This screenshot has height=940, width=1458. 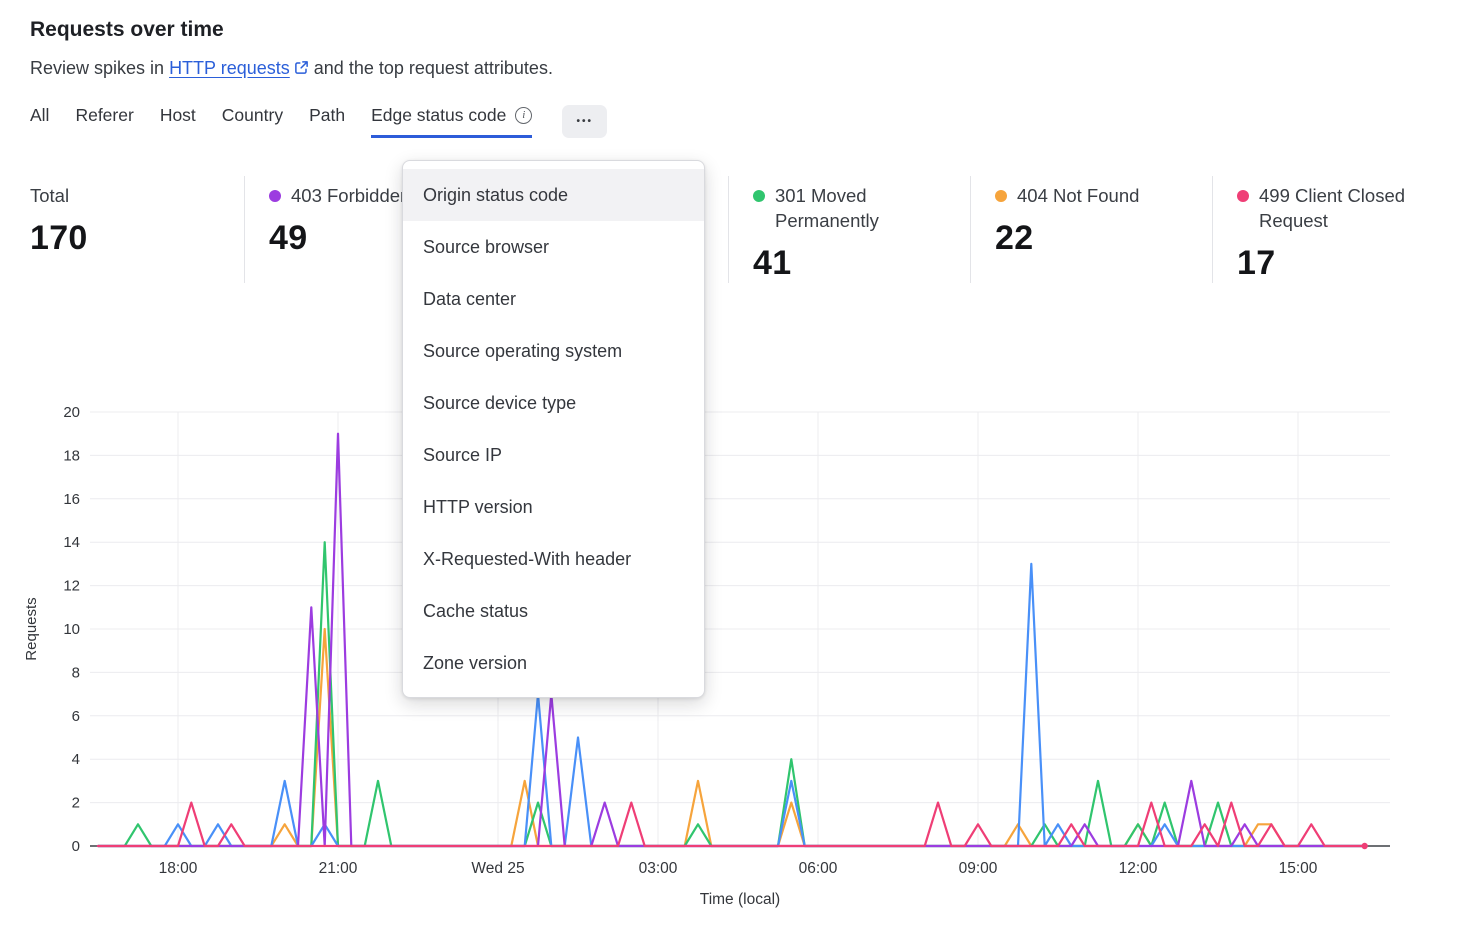 I want to click on menu-item-x-requested-with-header: X-Requested-With header, so click(x=527, y=559).